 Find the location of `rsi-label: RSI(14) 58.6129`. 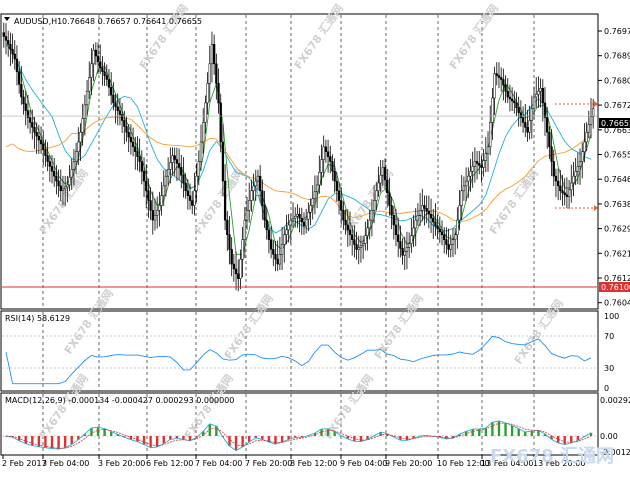

rsi-label: RSI(14) 58.6129 is located at coordinates (37, 318).